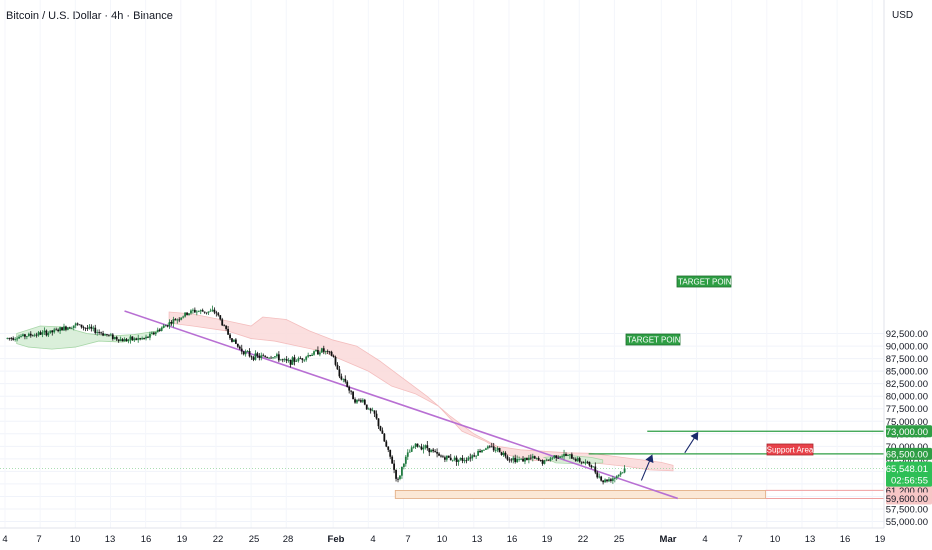 The height and width of the screenshot is (550, 932). Describe the element at coordinates (254, 539) in the screenshot. I see `time-tick-label: 25` at that location.